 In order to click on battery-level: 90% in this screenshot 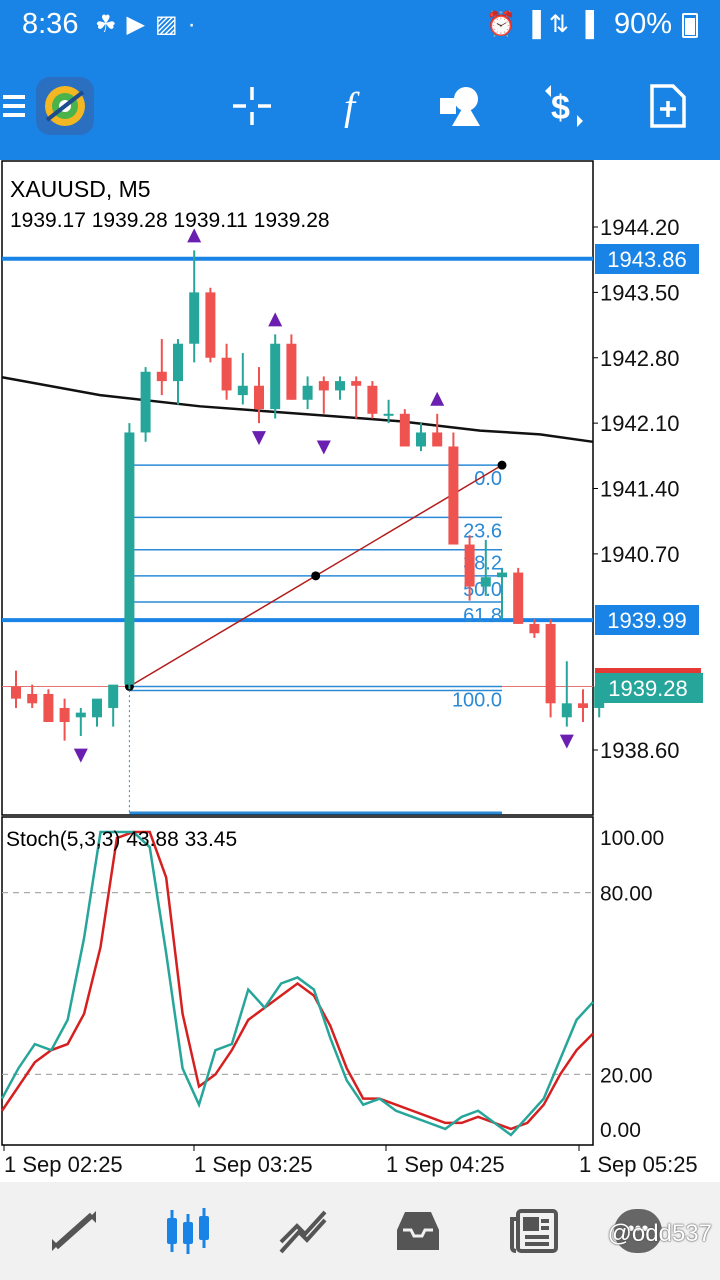, I will do `click(642, 24)`.